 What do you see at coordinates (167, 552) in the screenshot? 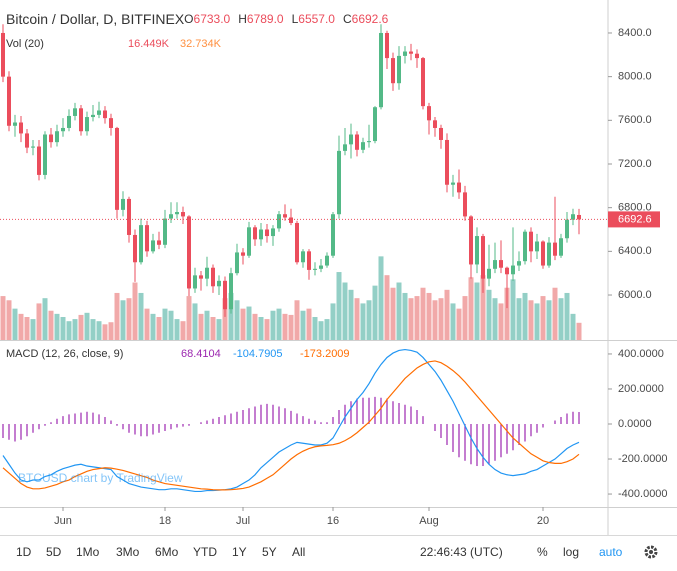
I see `range-button: 6Mo` at bounding box center [167, 552].